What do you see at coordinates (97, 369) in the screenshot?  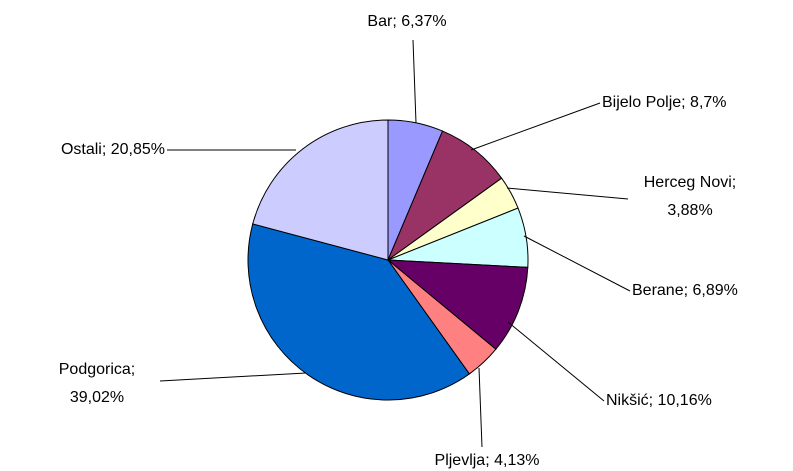 I see `label-line: Podgorica;` at bounding box center [97, 369].